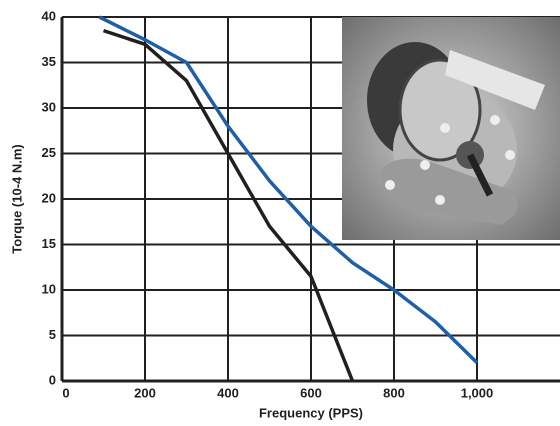 Image resolution: width=560 pixels, height=426 pixels. I want to click on y-tick-label: 0, so click(52, 379).